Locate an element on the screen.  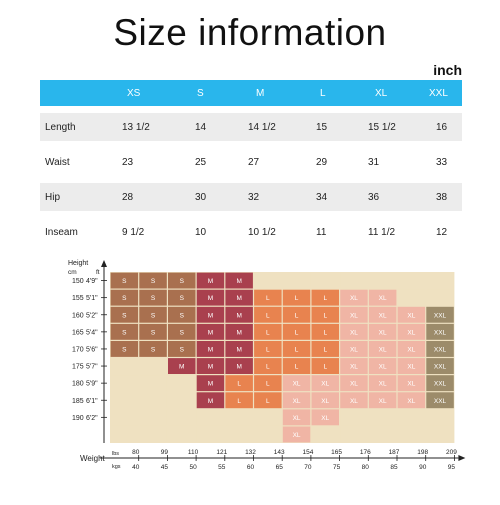
table-cell: 13 1/2 is located at coordinates (136, 127).